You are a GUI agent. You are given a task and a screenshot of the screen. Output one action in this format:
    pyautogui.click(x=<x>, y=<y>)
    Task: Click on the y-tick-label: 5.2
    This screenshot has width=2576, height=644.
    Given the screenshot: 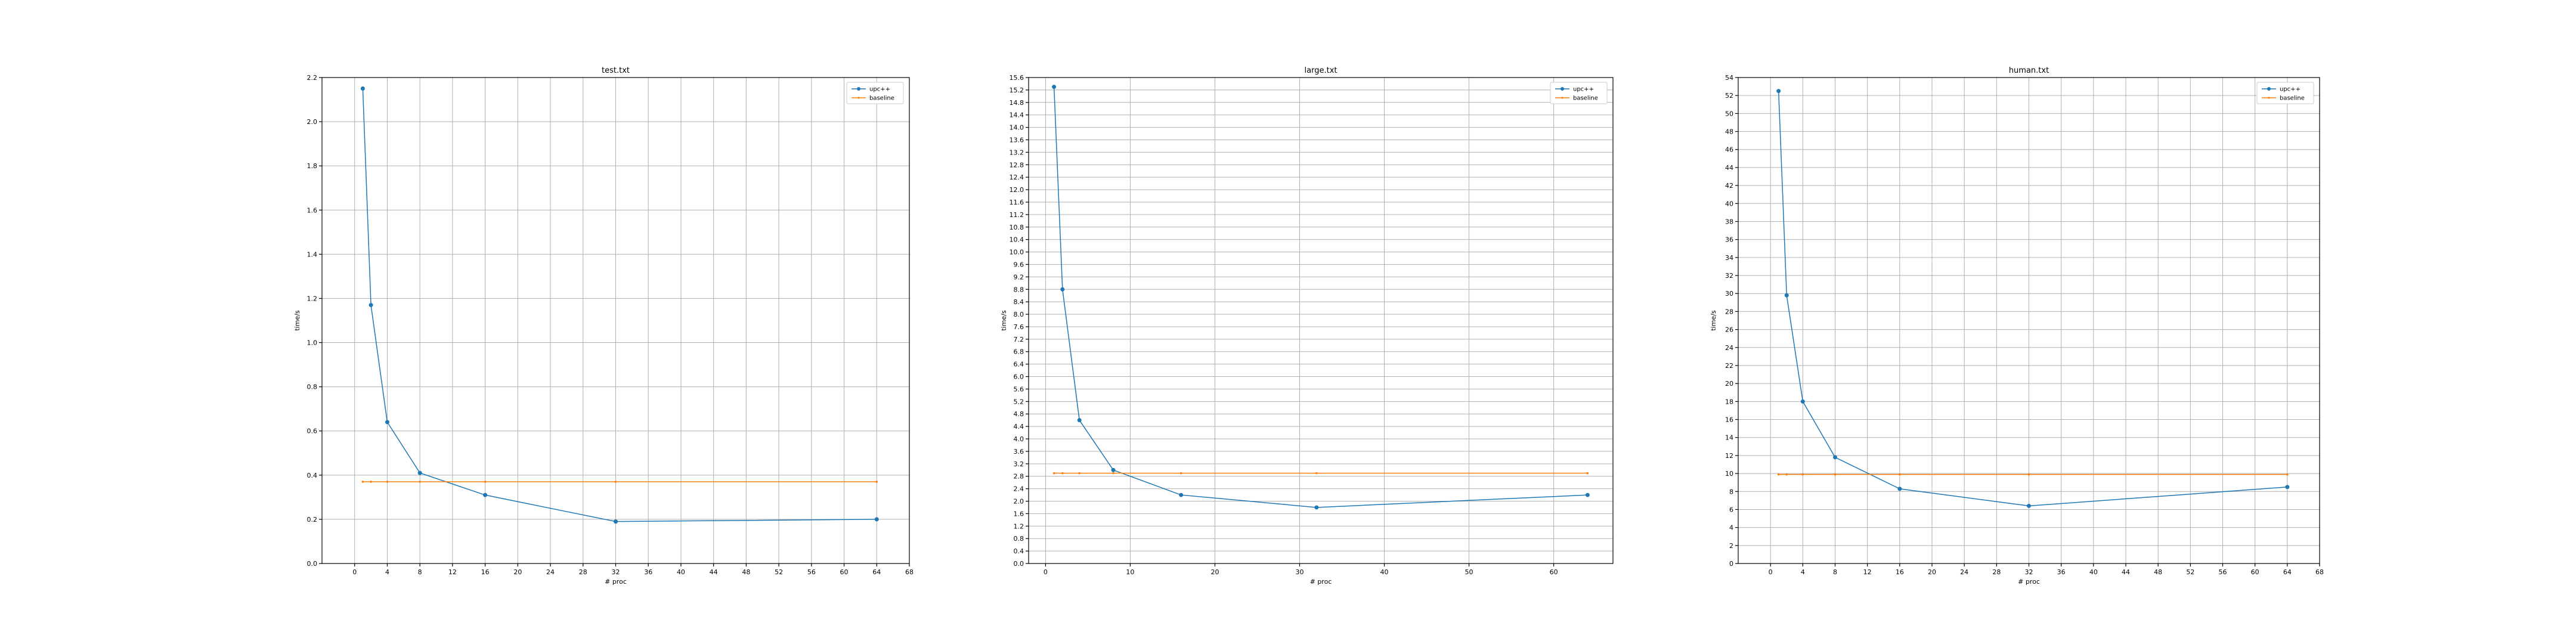 What is the action you would take?
    pyautogui.click(x=1019, y=402)
    